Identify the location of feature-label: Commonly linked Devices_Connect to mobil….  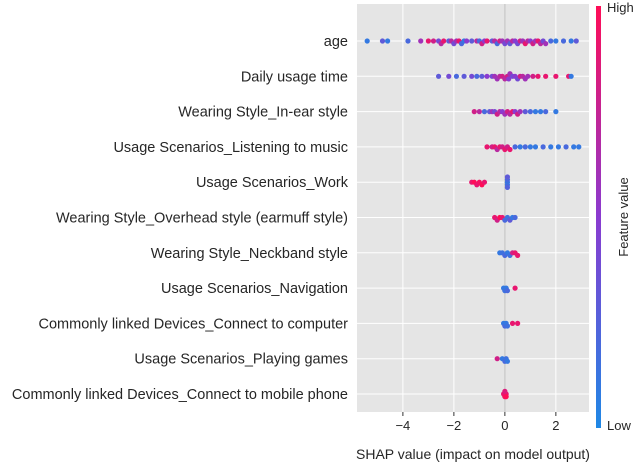
(180, 395).